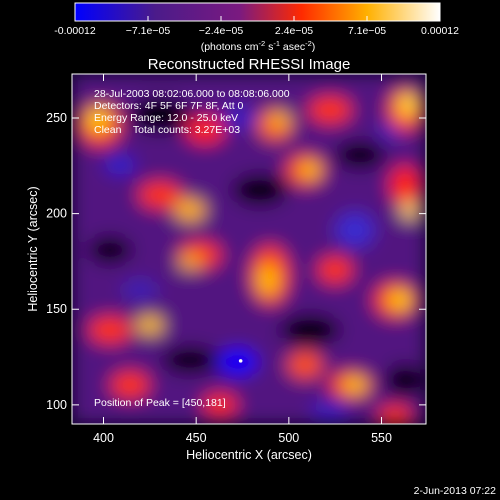  Describe the element at coordinates (167, 130) in the screenshot. I see `info-line-clean-counts: Clean Total counts: 3.27E+03` at that location.